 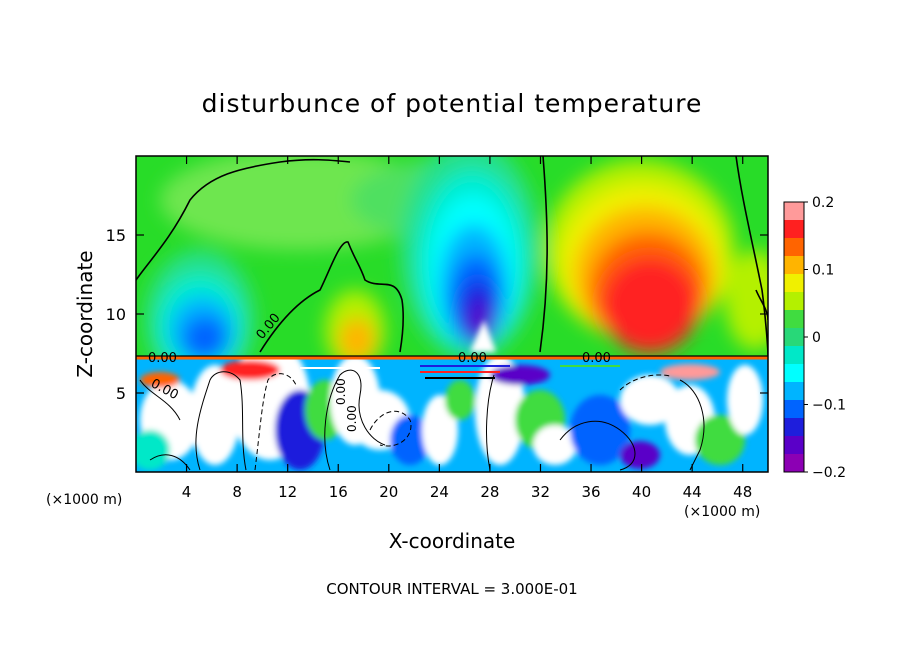 What do you see at coordinates (287, 492) in the screenshot?
I see `x-tick-label: 12` at bounding box center [287, 492].